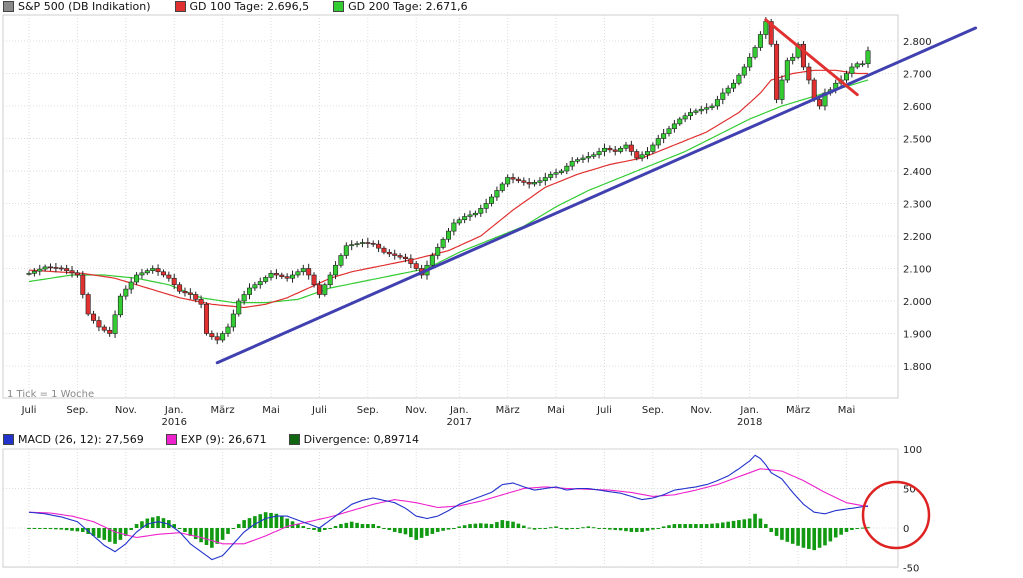 Image resolution: width=1023 pixels, height=578 pixels. I want to click on legend-swatch-macd, so click(8, 439).